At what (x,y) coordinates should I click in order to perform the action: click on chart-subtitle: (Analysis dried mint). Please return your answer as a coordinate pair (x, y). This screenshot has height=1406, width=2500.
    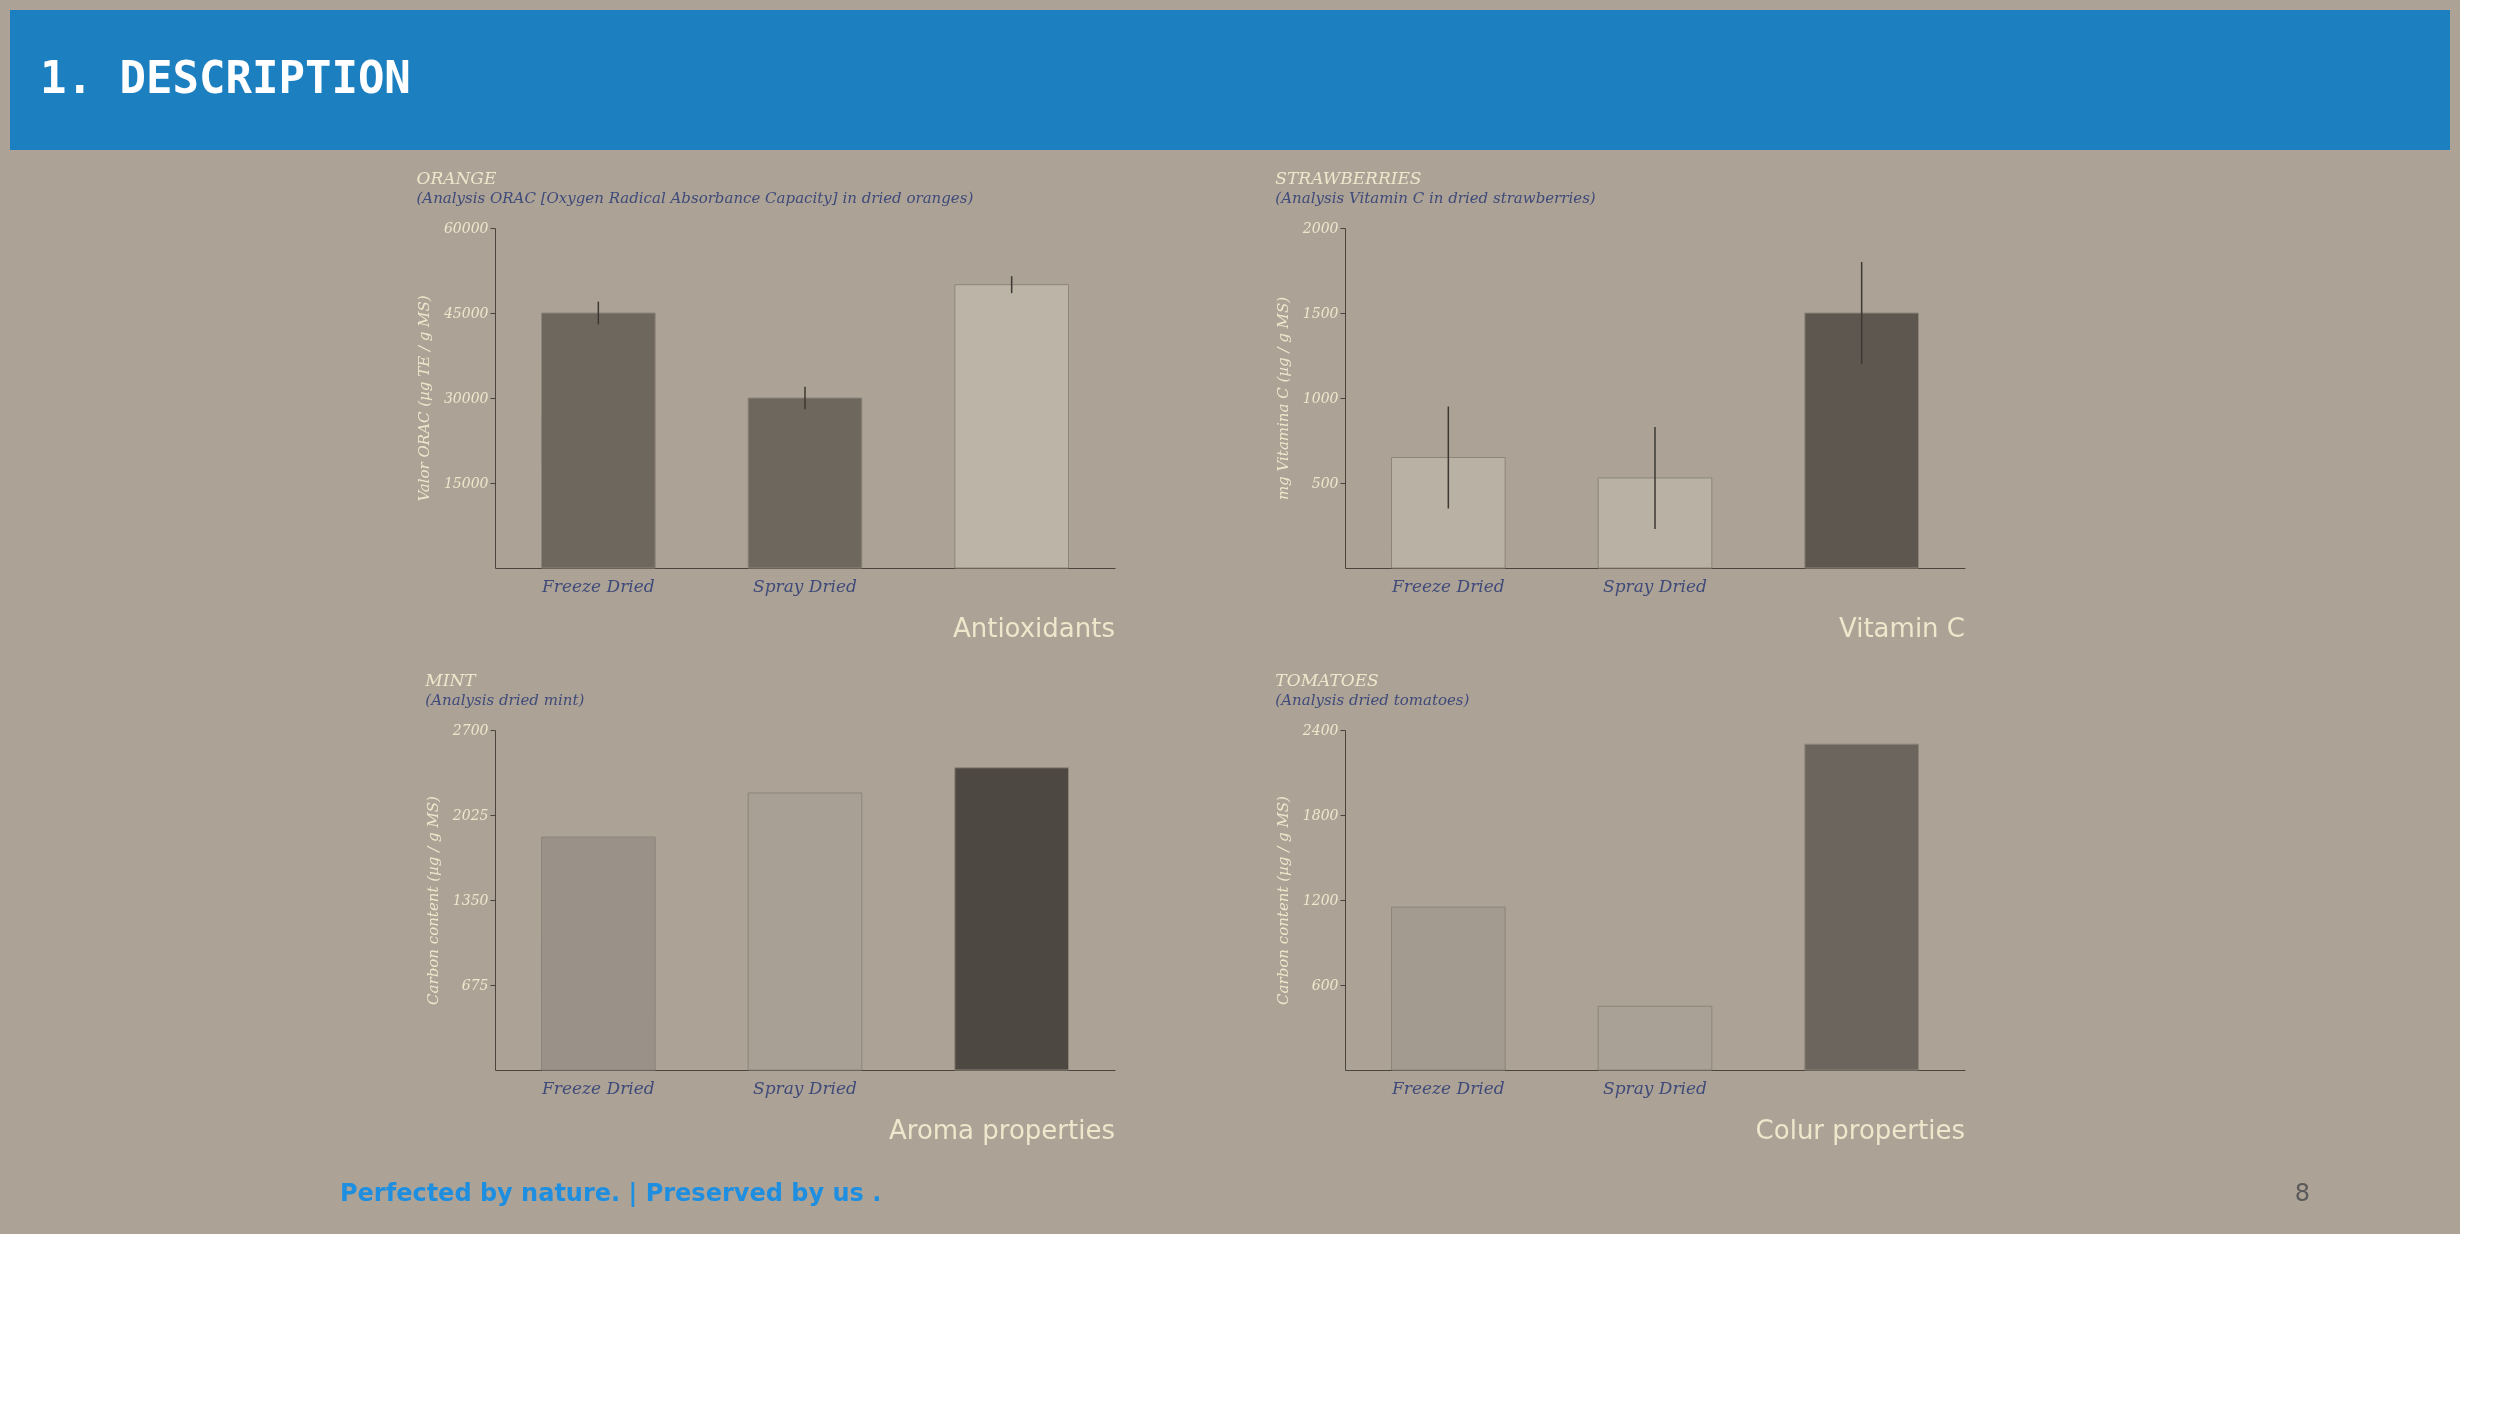
    Looking at the image, I should click on (505, 700).